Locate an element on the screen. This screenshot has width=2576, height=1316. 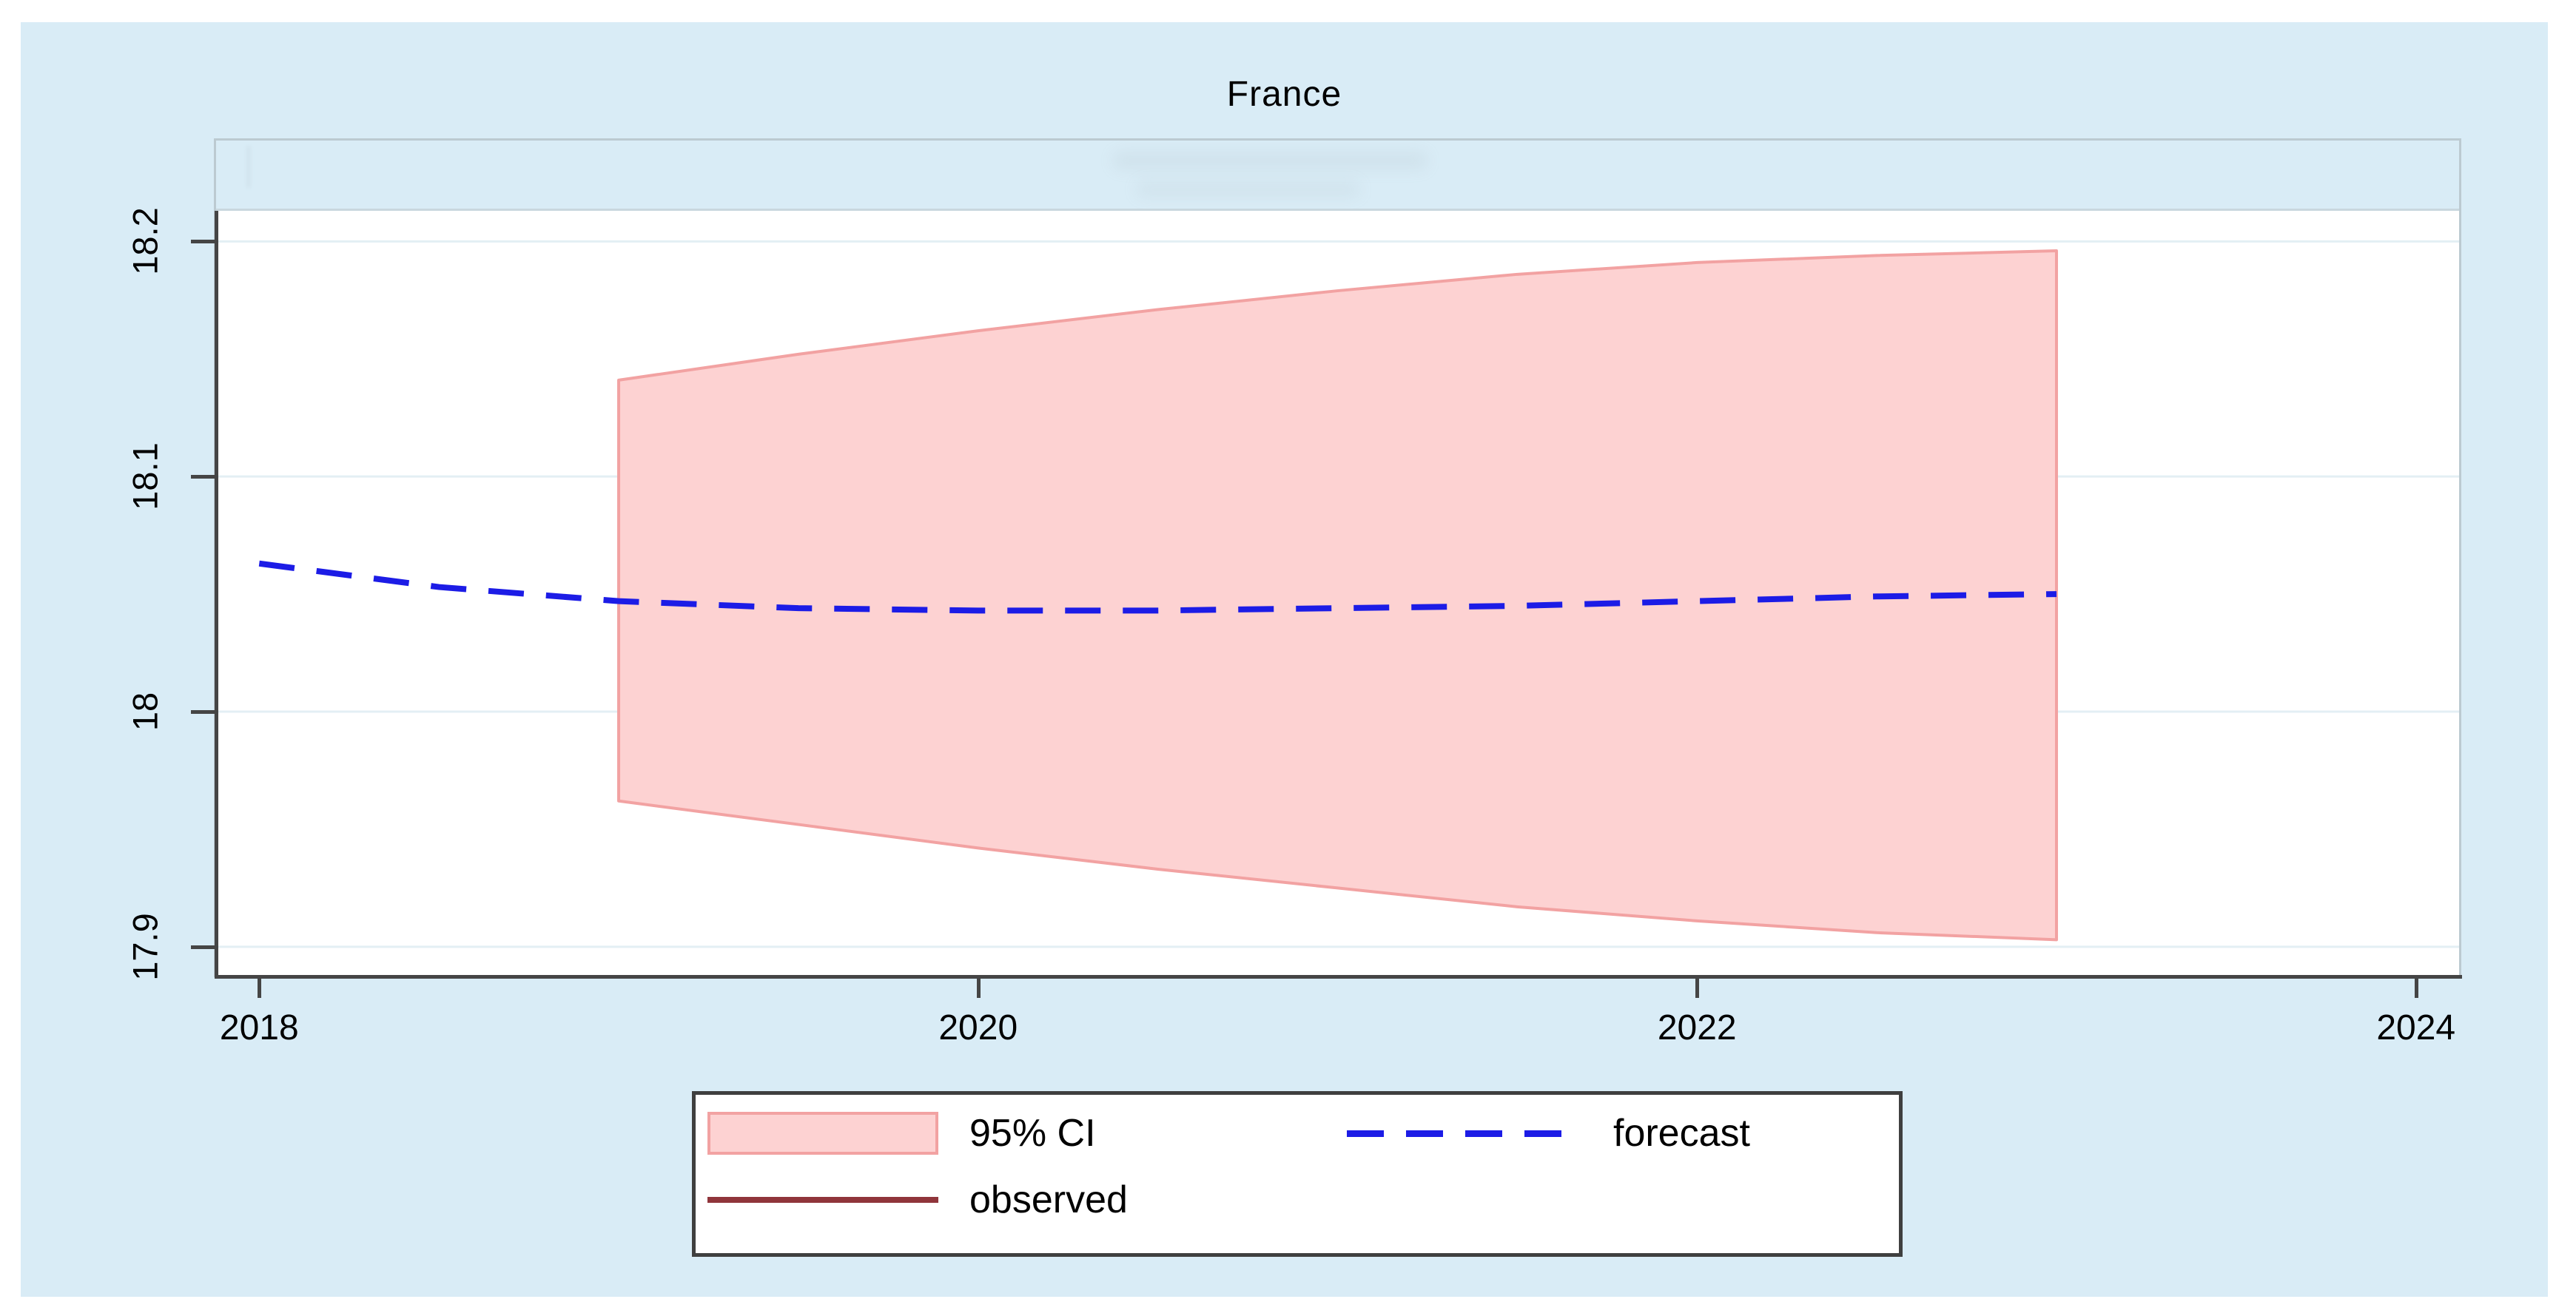
observed-solid-line-swatch is located at coordinates (822, 1200).